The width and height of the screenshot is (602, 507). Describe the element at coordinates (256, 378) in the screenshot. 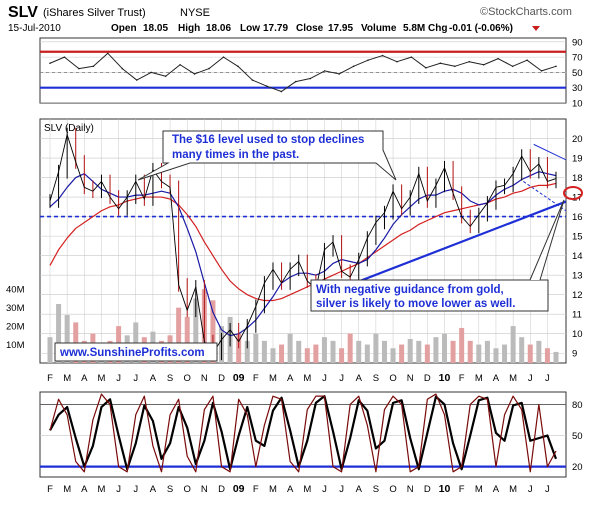

I see `price-x-tick-label: F` at that location.